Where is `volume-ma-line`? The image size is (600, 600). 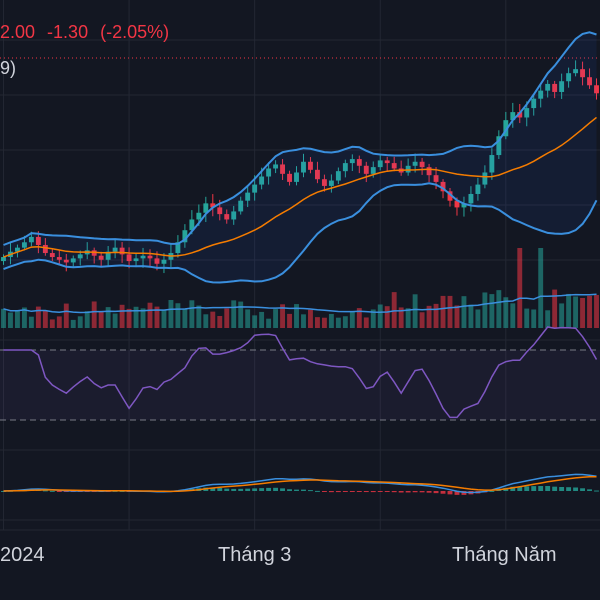
volume-ma-line is located at coordinates (300, 303).